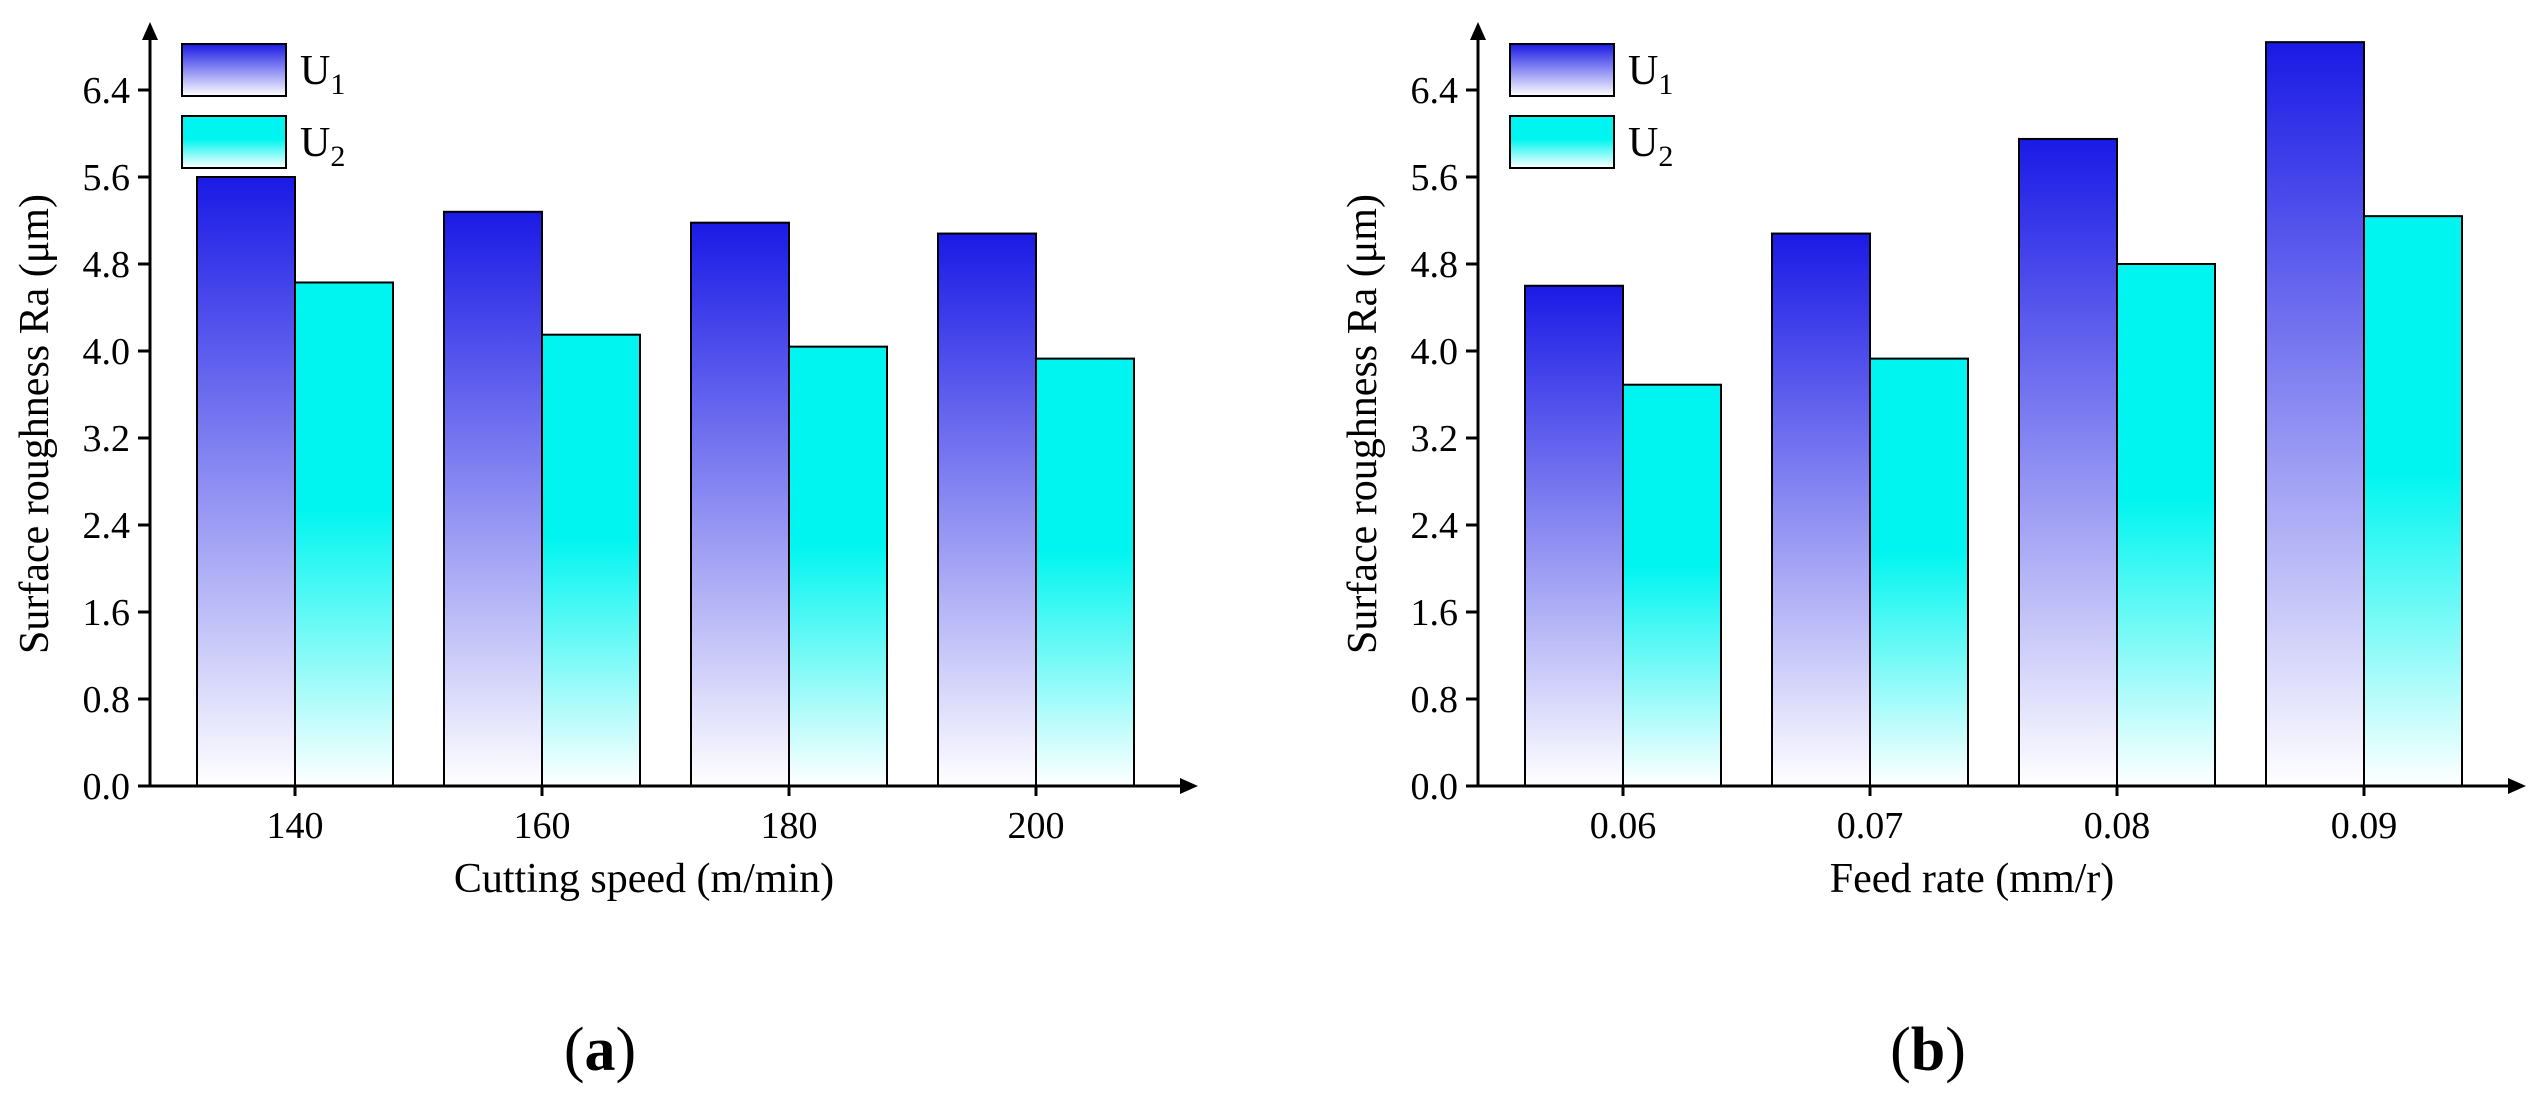 This screenshot has height=1106, width=2542. I want to click on bar-u2-0.08, so click(2166, 525).